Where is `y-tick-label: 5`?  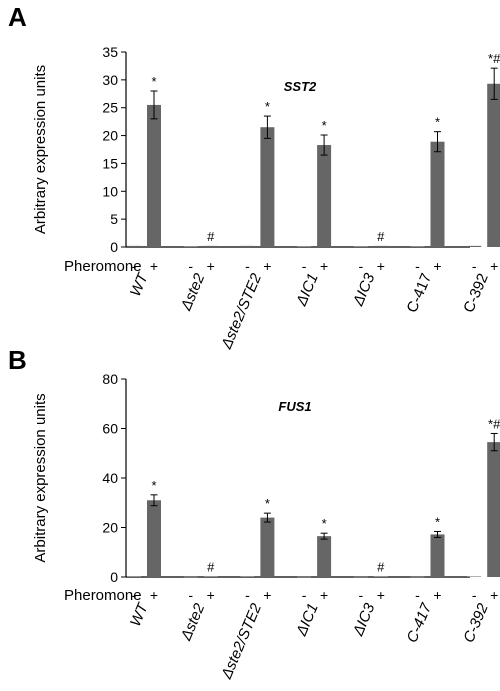 y-tick-label: 5 is located at coordinates (114, 219).